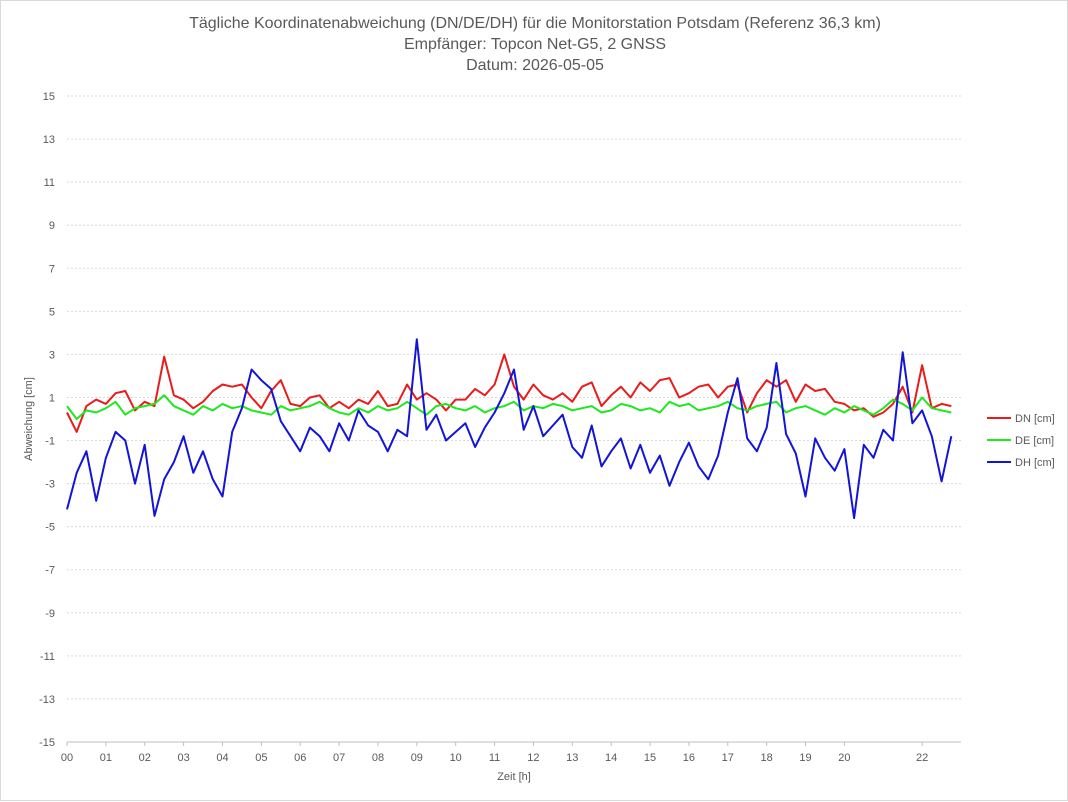 The height and width of the screenshot is (802, 1068). I want to click on x-tick-label: 17, so click(728, 758).